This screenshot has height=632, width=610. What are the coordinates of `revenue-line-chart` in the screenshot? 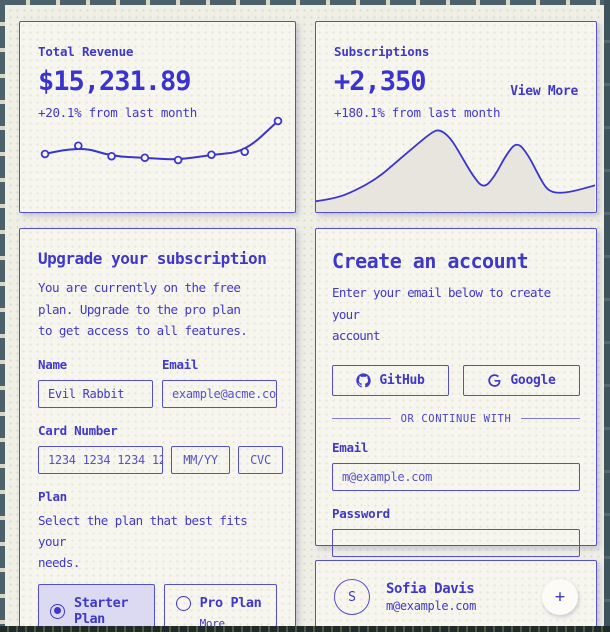 It's located at (161, 140).